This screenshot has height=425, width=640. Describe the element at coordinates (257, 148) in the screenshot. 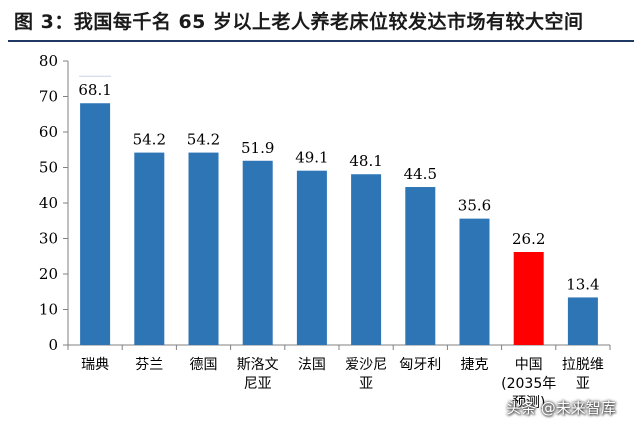

I see `data-label: 51.9` at that location.